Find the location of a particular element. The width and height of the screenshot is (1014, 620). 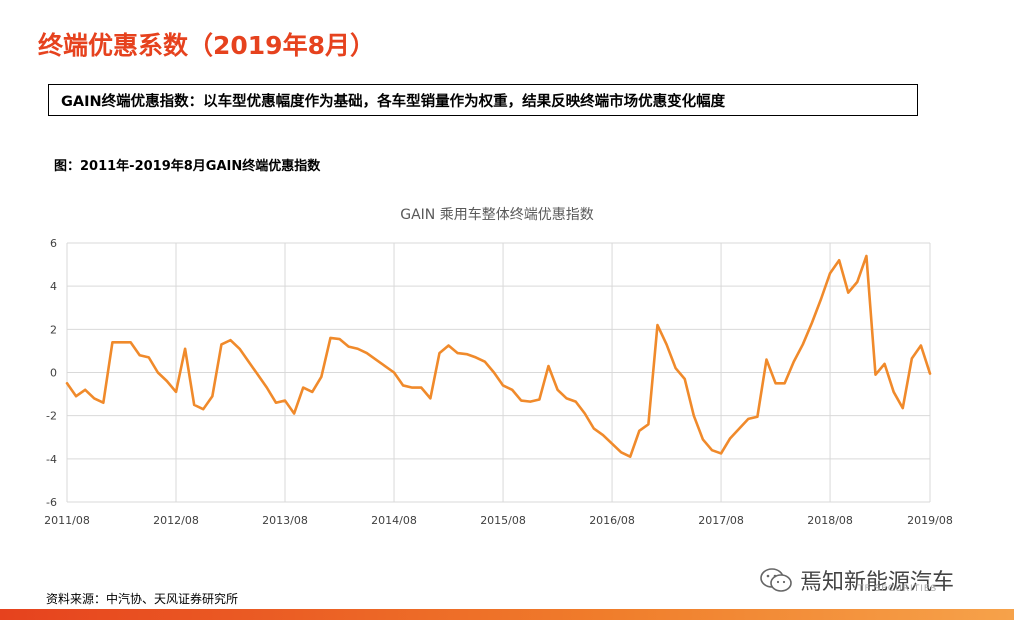

wechat-icon is located at coordinates (776, 580).